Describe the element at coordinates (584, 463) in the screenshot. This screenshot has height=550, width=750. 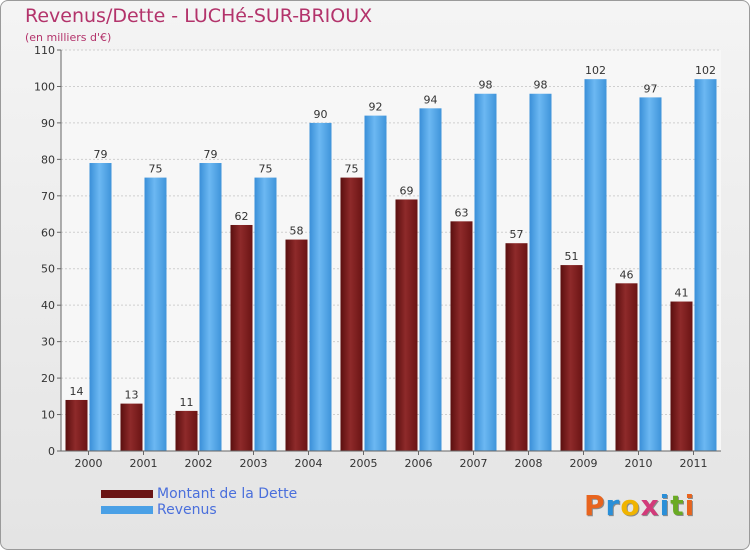
I see `x-tick-label: 2009` at that location.